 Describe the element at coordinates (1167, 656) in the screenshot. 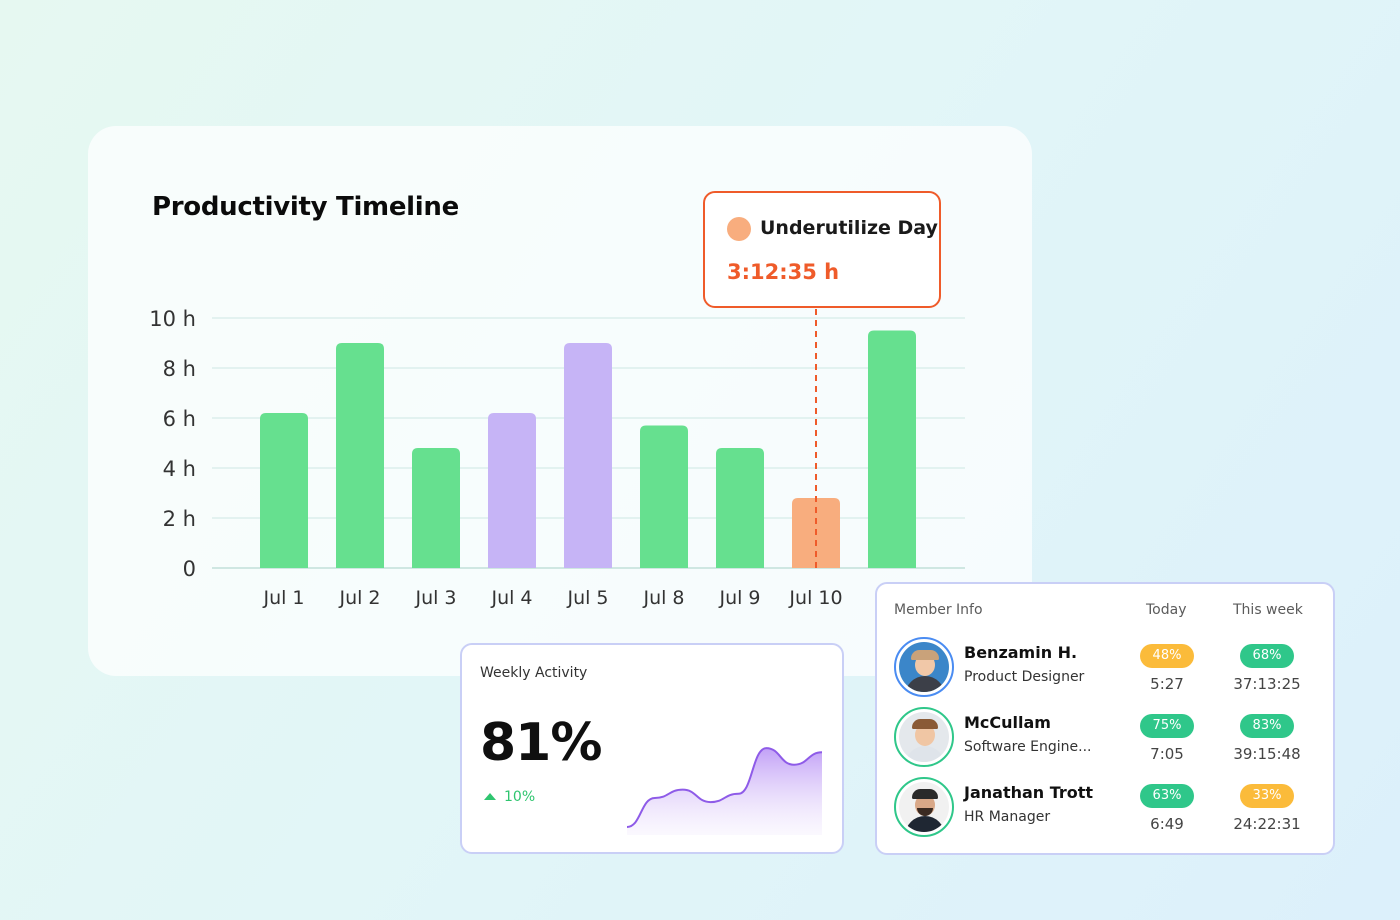

I see `today-percent-badge: 48%` at that location.